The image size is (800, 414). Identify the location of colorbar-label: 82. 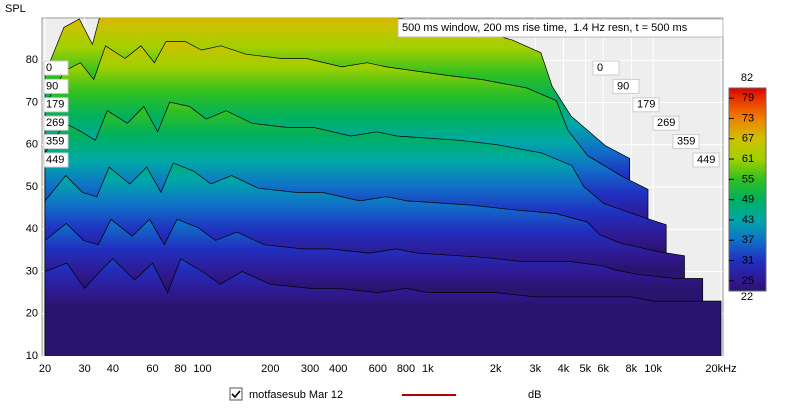
(747, 78).